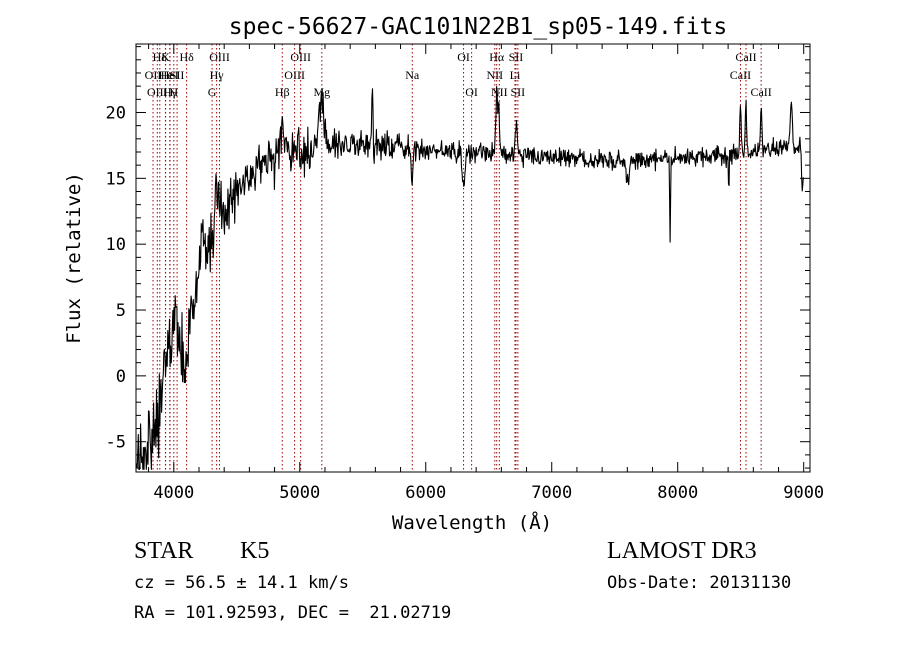  What do you see at coordinates (121, 377) in the screenshot?
I see `y-tick-label: 0` at bounding box center [121, 377].